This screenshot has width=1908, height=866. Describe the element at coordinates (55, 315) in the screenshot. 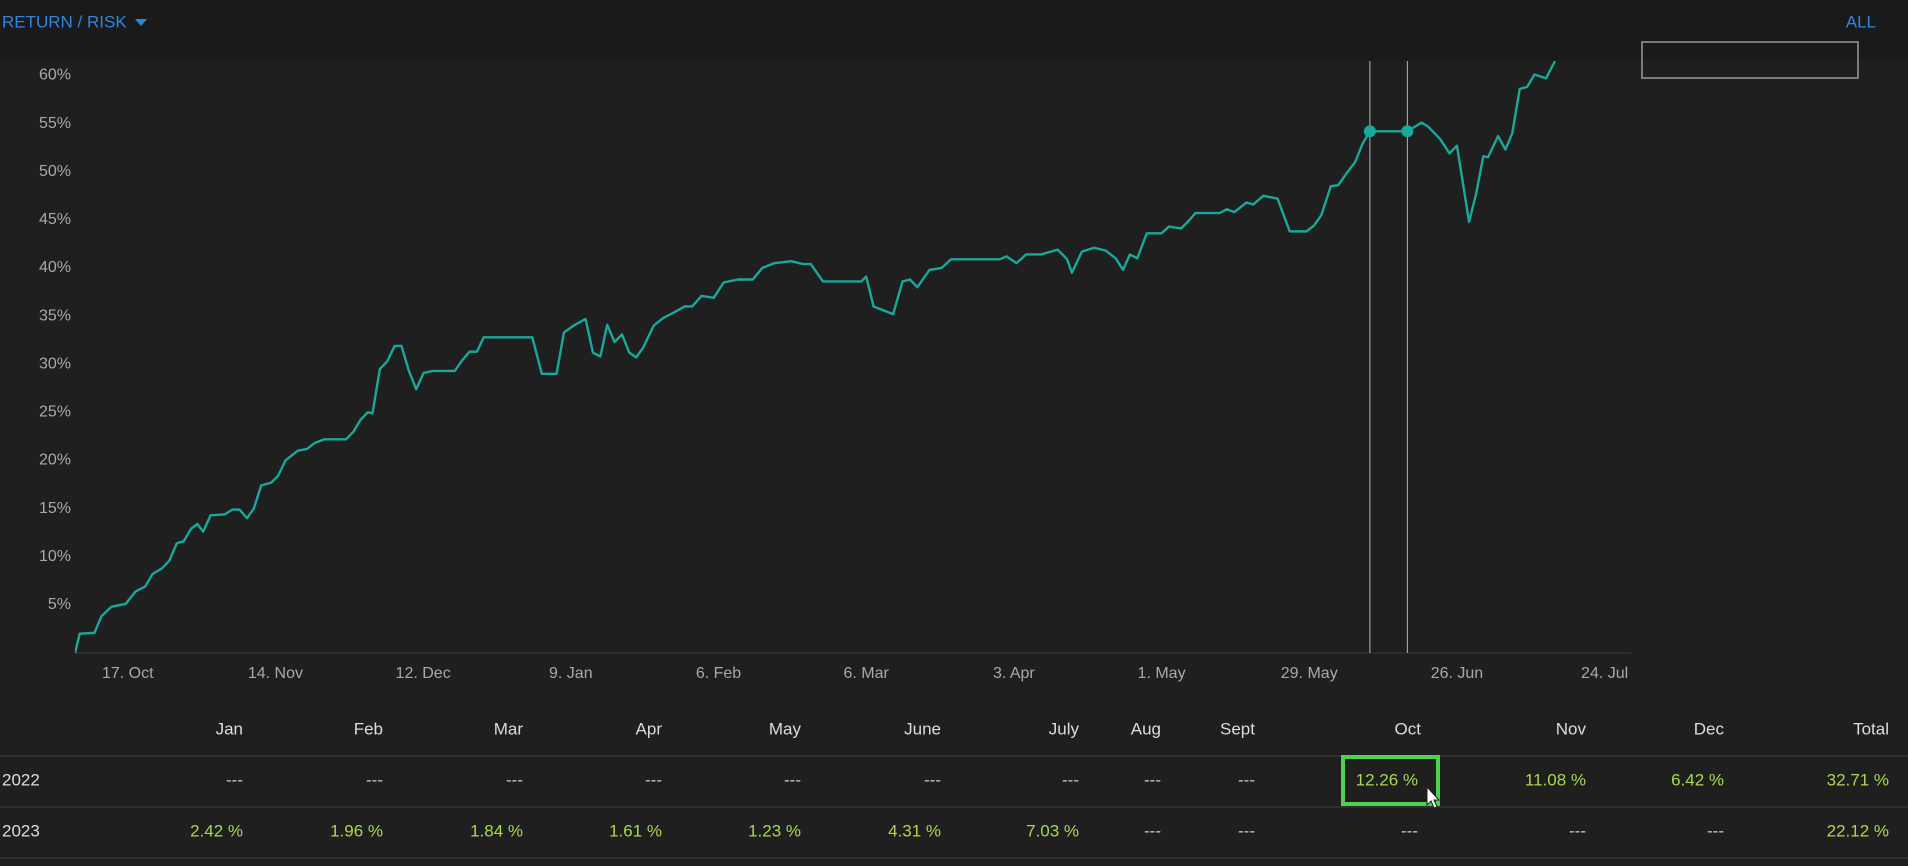

I see `y-tick-label: 35%` at that location.